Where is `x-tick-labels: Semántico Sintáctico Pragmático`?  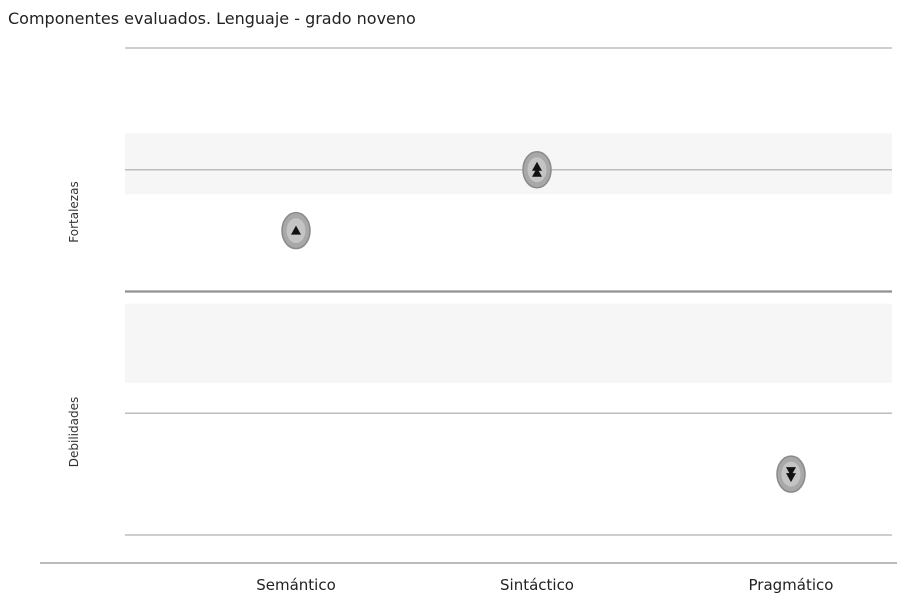 x-tick-labels: Semántico Sintáctico Pragmático is located at coordinates (544, 585).